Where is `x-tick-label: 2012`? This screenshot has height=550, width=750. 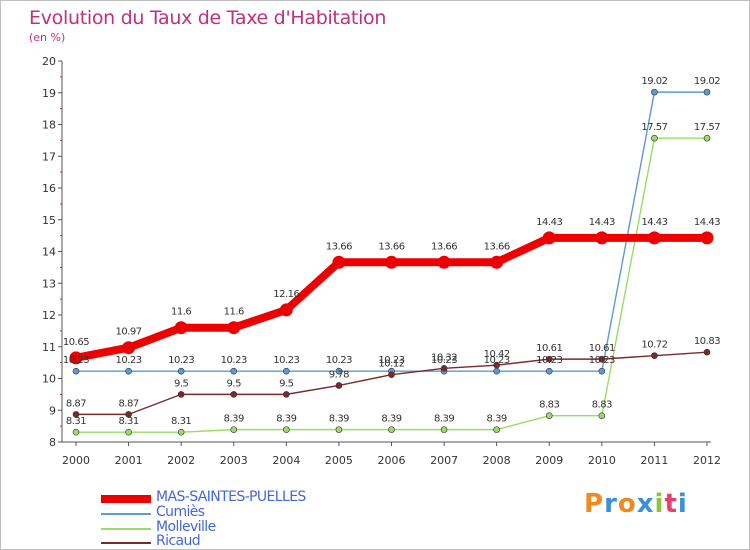
x-tick-label: 2012 is located at coordinates (707, 460).